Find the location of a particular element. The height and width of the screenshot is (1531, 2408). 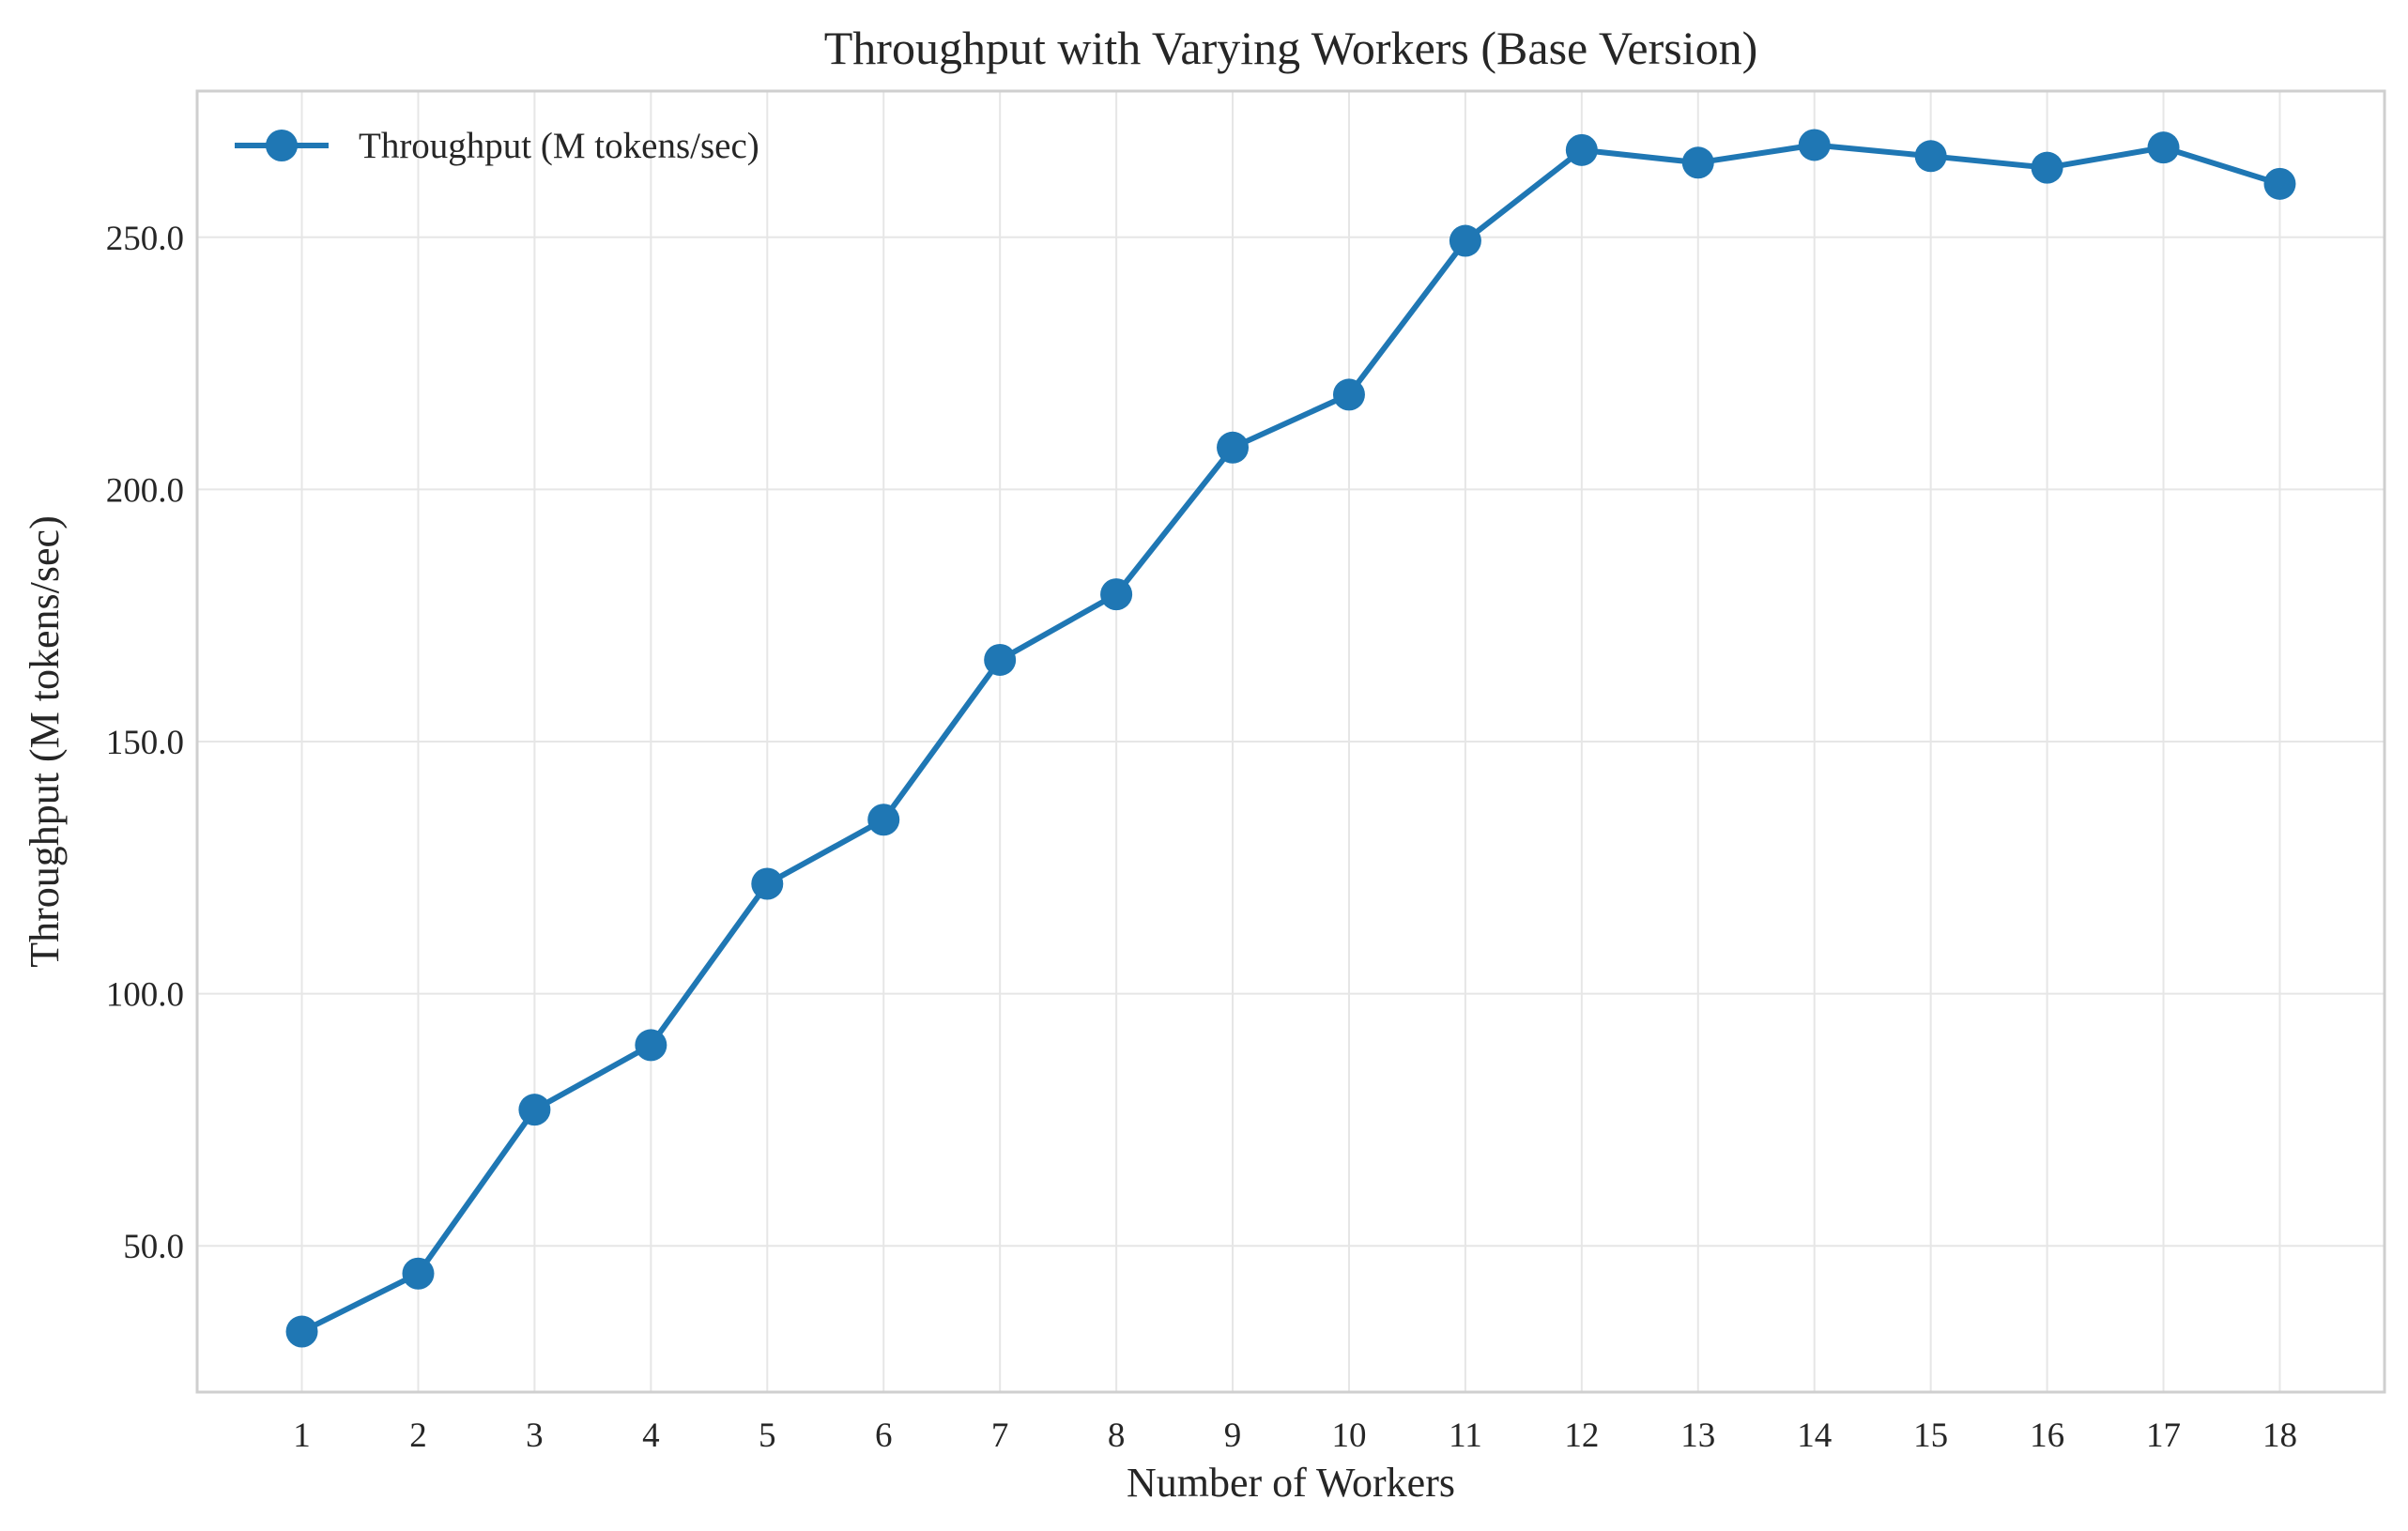

x-tick-label: 9 is located at coordinates (1233, 1435).